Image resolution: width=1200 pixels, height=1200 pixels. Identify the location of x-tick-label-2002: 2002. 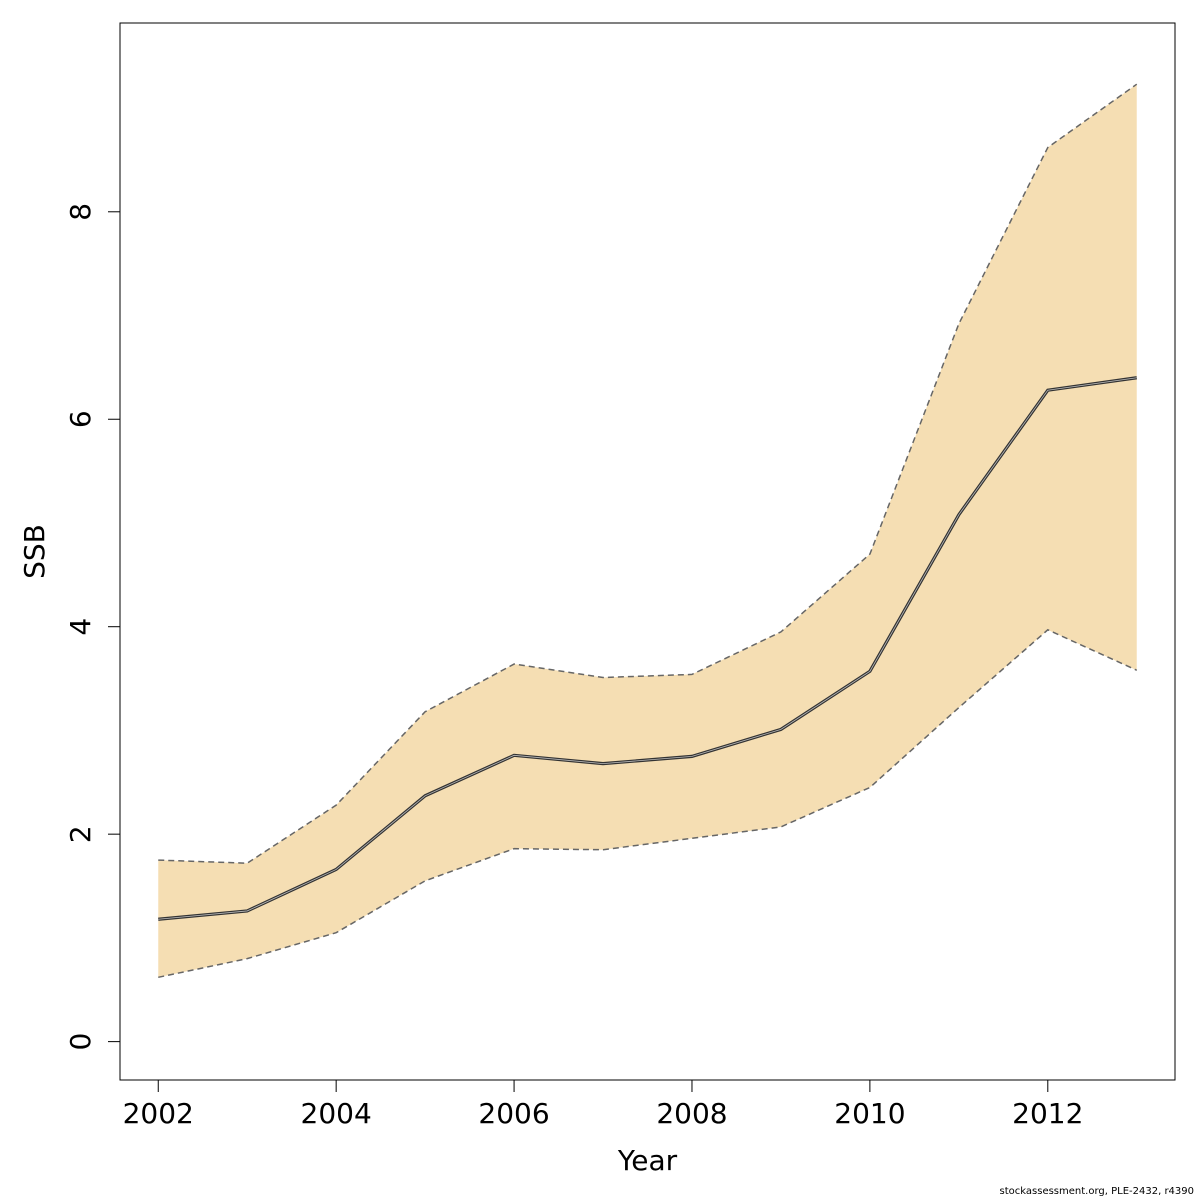
(158, 1113).